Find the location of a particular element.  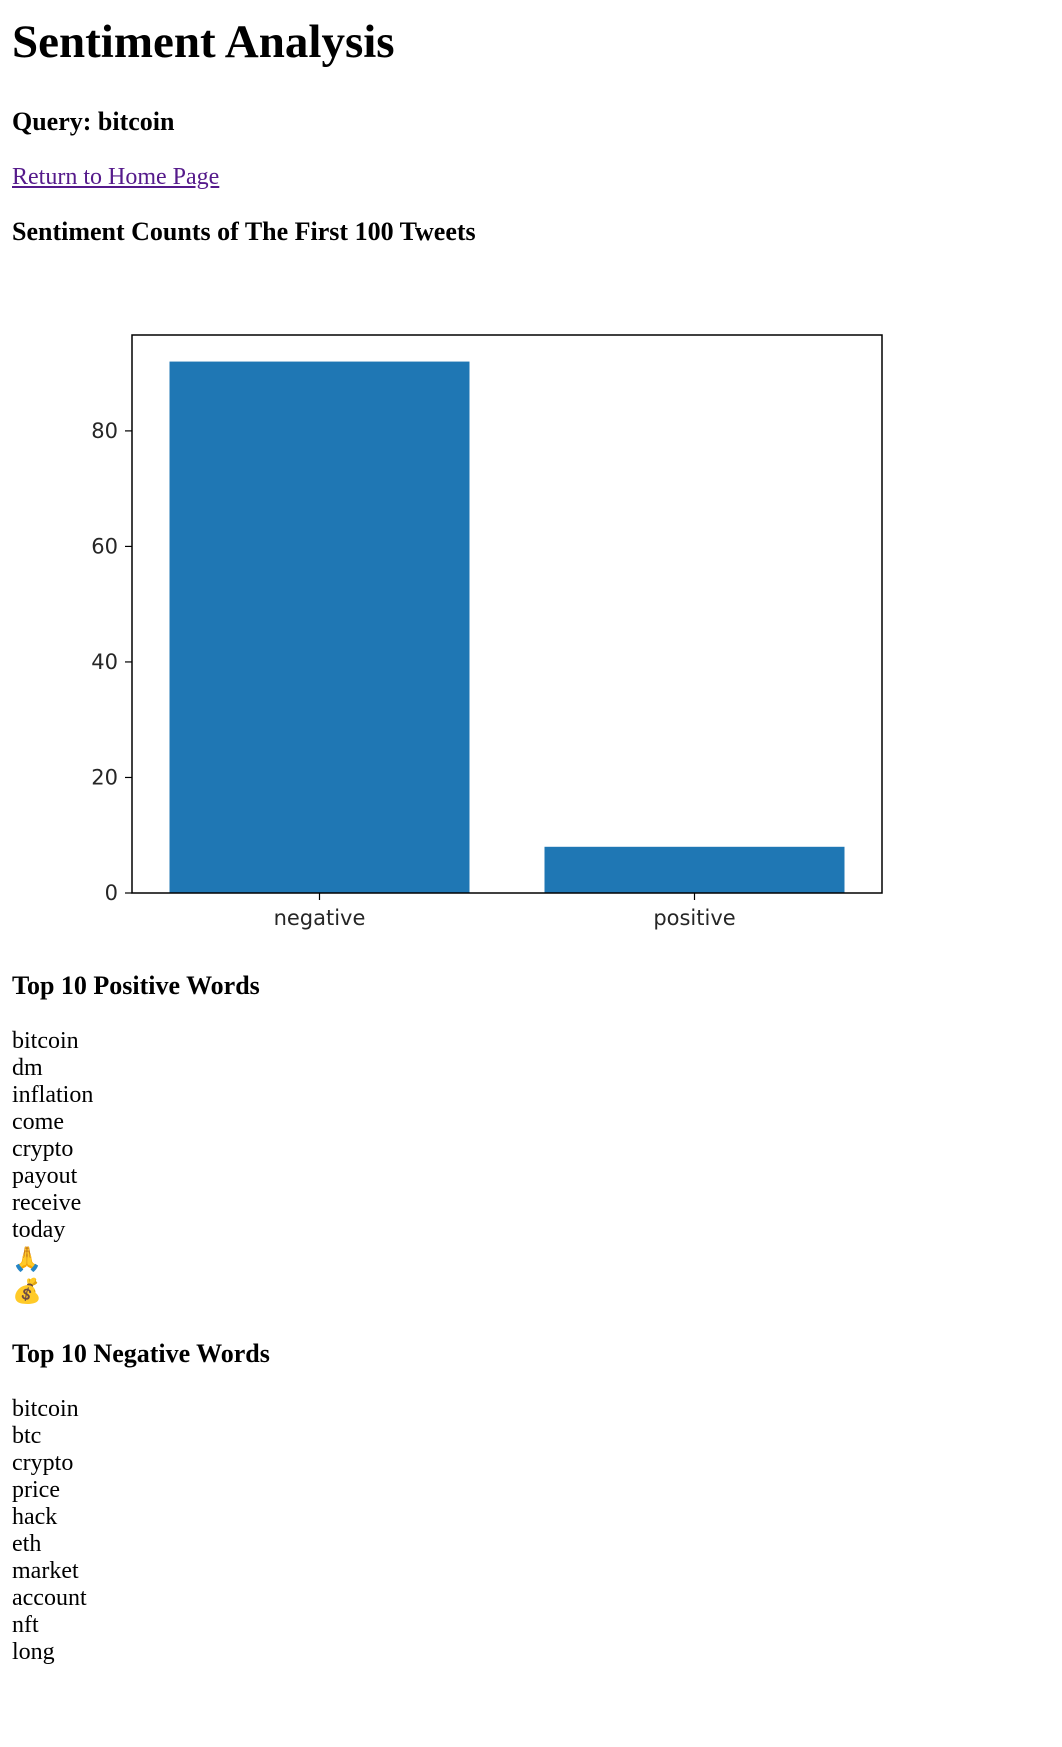

y-tick-label: 60 is located at coordinates (104, 546).